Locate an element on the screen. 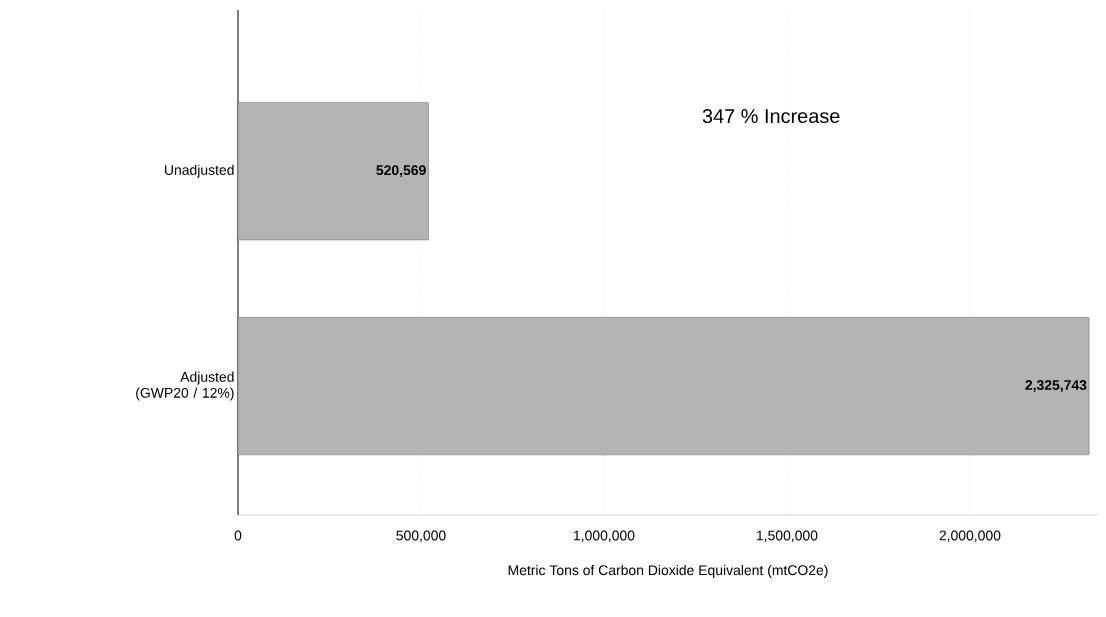 The height and width of the screenshot is (617, 1106). x-axis-title: Metric Tons of Carbon Dioxide Equivalent (mtCO2e) is located at coordinates (668, 571).